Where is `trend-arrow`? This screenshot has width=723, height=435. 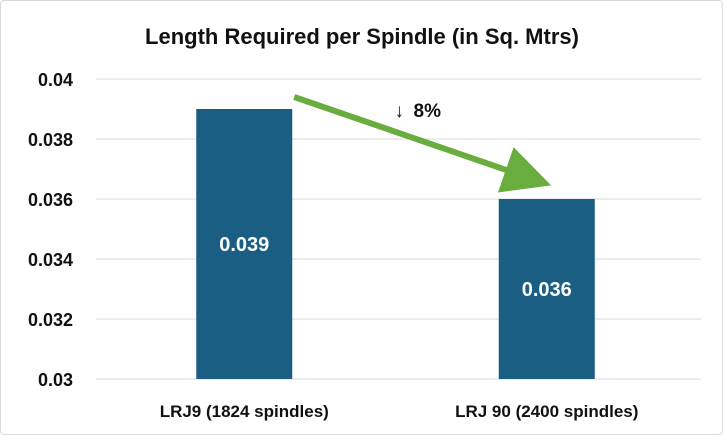
trend-arrow is located at coordinates (422, 143).